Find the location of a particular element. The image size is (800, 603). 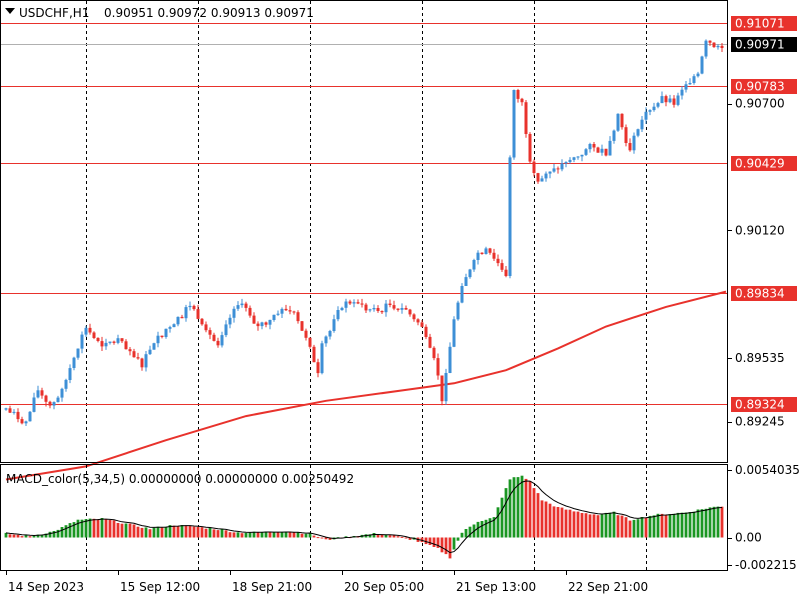

dropdown-triangle-icon is located at coordinates (10, 11).